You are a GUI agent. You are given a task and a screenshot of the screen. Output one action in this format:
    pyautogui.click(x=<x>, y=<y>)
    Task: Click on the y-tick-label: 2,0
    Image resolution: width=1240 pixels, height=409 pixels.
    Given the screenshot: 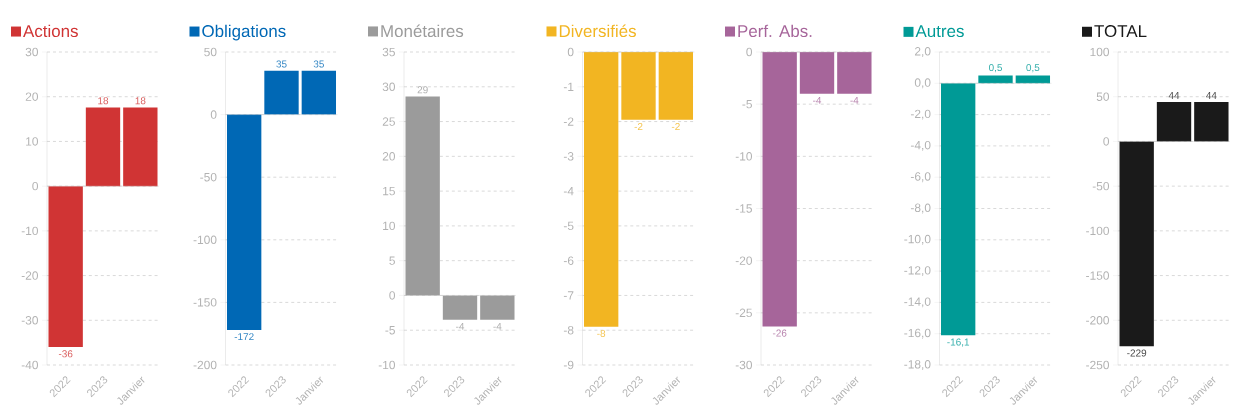 What is the action you would take?
    pyautogui.click(x=922, y=52)
    